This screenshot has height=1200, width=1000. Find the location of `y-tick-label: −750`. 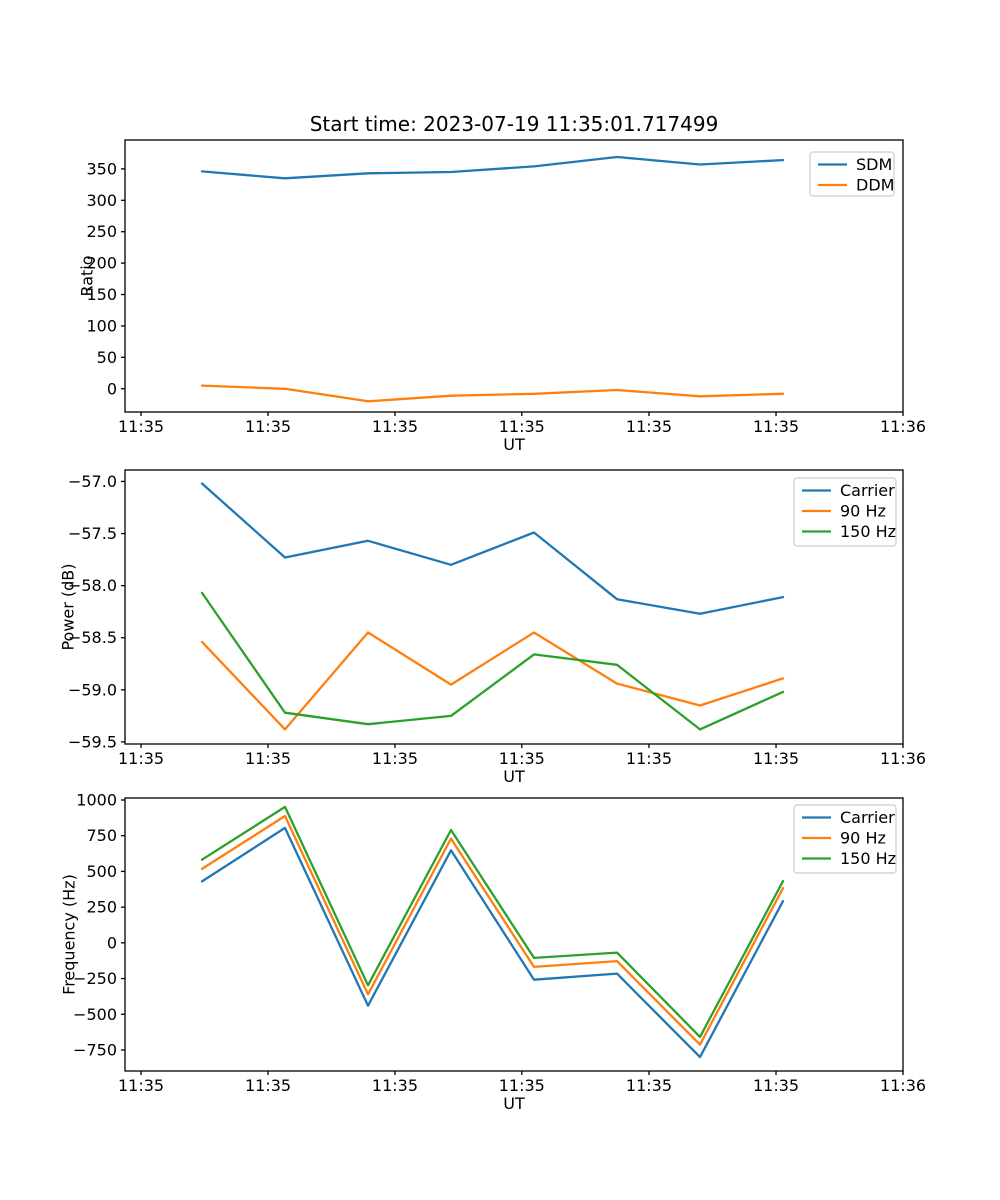

y-tick-label: −750 is located at coordinates (95, 1050).